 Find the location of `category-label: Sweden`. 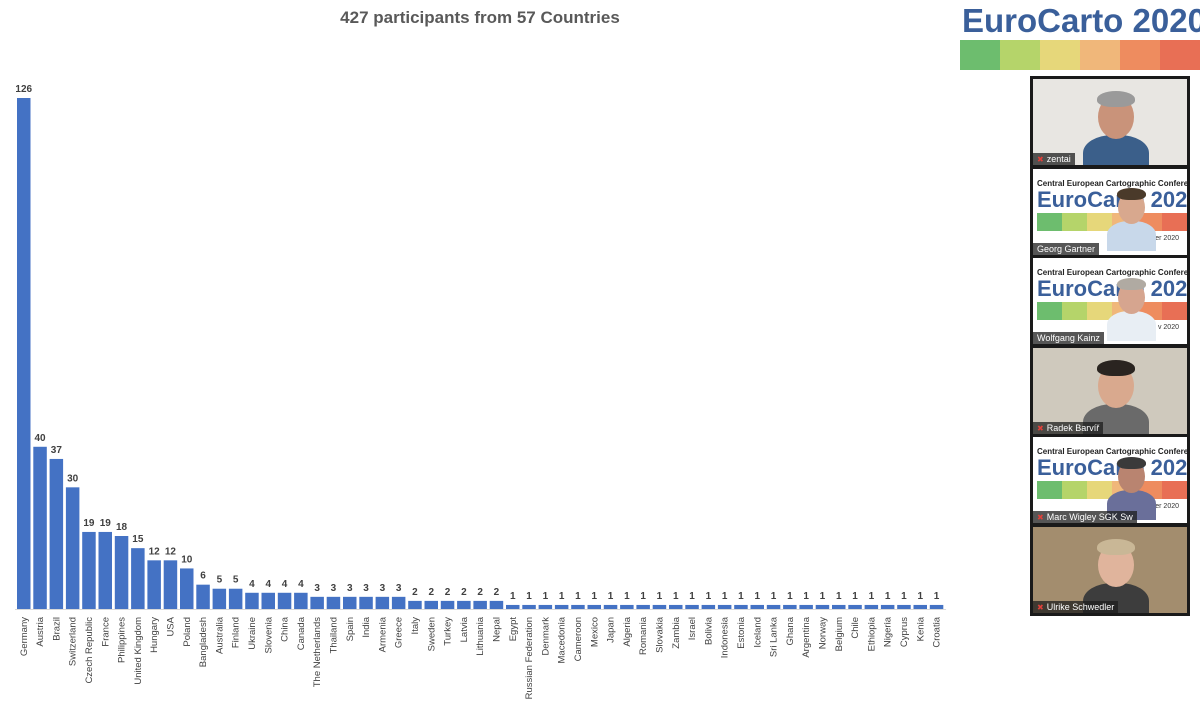

category-label: Sweden is located at coordinates (431, 634).